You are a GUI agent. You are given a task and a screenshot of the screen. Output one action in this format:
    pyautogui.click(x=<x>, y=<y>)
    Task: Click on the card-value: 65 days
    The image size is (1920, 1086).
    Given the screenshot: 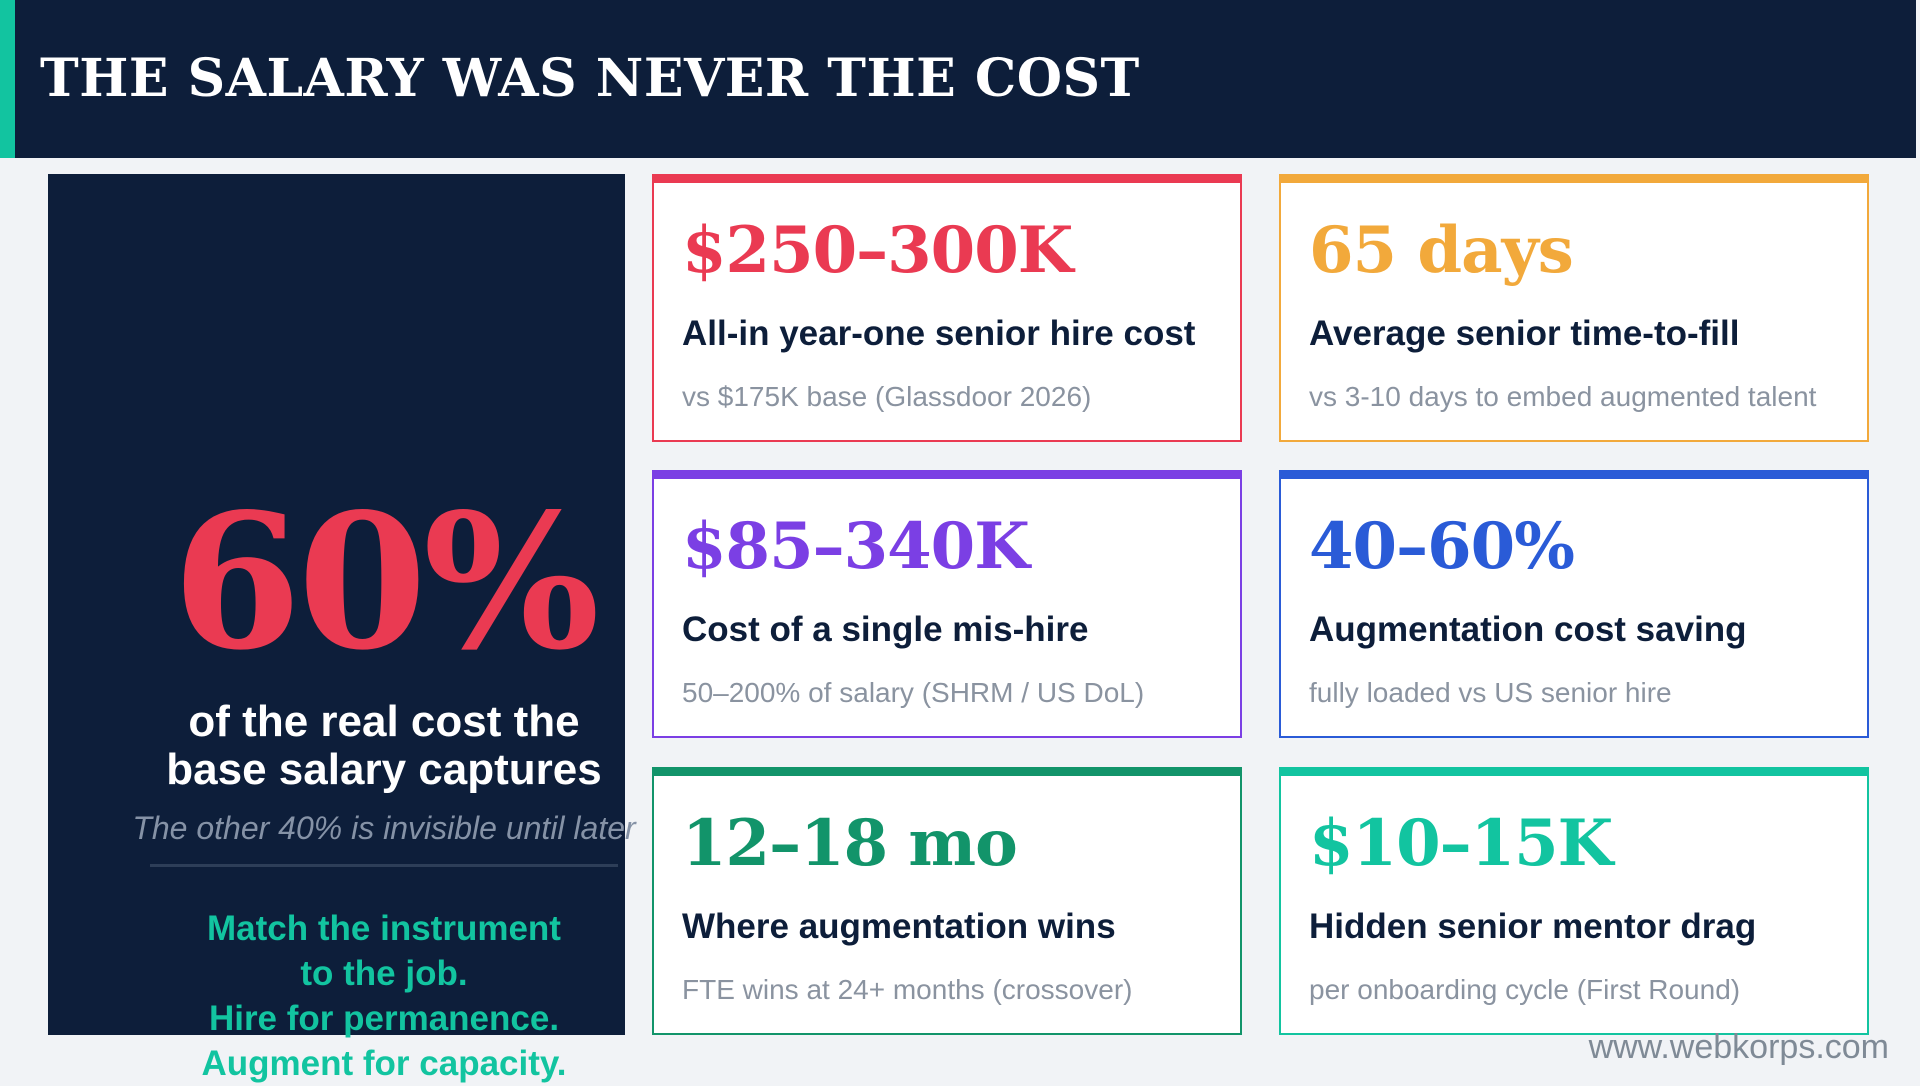 What is the action you would take?
    pyautogui.click(x=1441, y=250)
    